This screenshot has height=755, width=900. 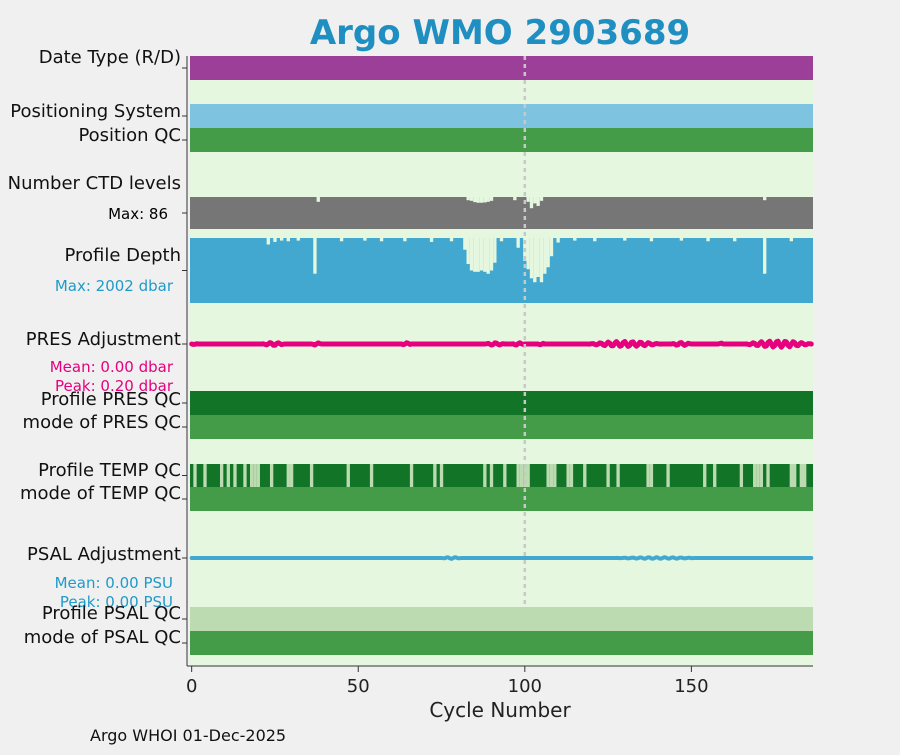 I want to click on row-label: mode of PRES QC, so click(x=102, y=422).